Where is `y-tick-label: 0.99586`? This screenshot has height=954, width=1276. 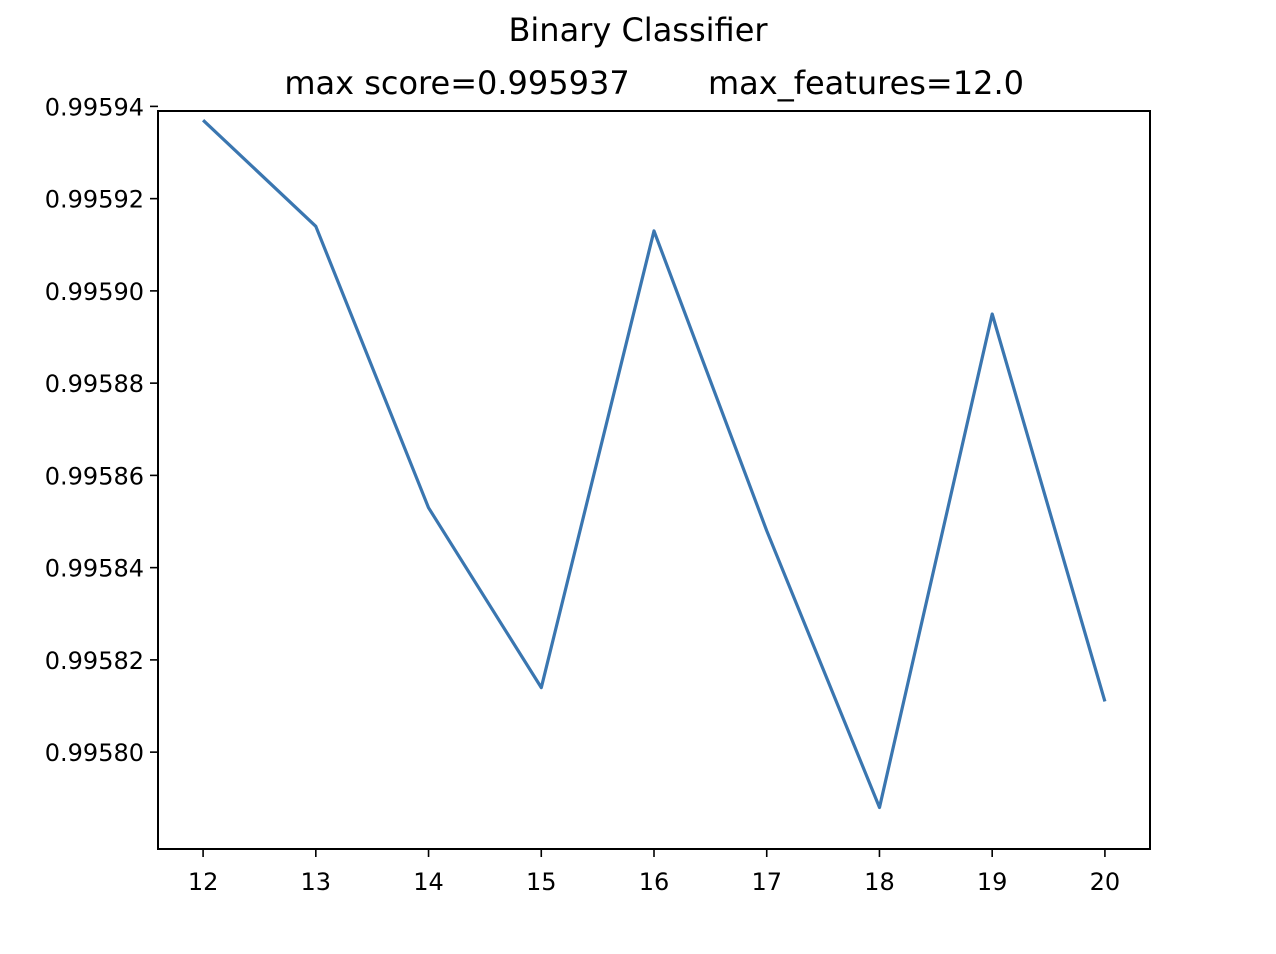 y-tick-label: 0.99586 is located at coordinates (94, 476).